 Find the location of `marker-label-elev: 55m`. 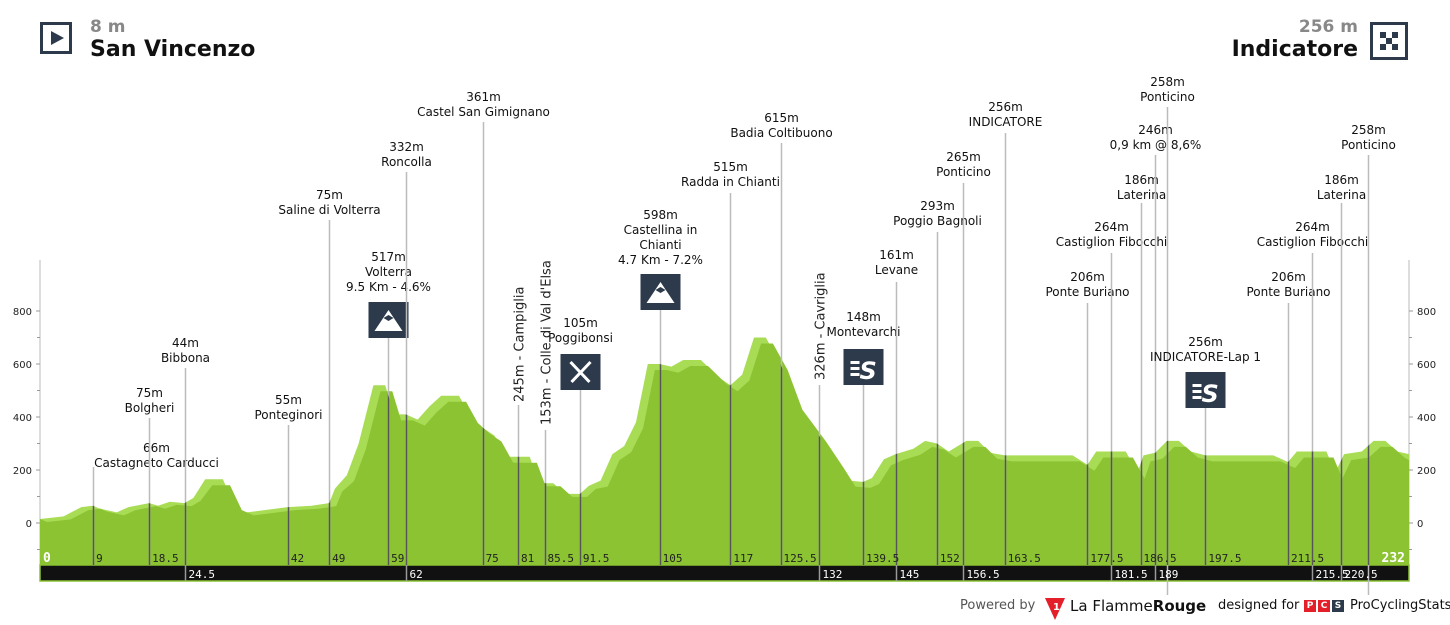

marker-label-elev: 55m is located at coordinates (288, 400).